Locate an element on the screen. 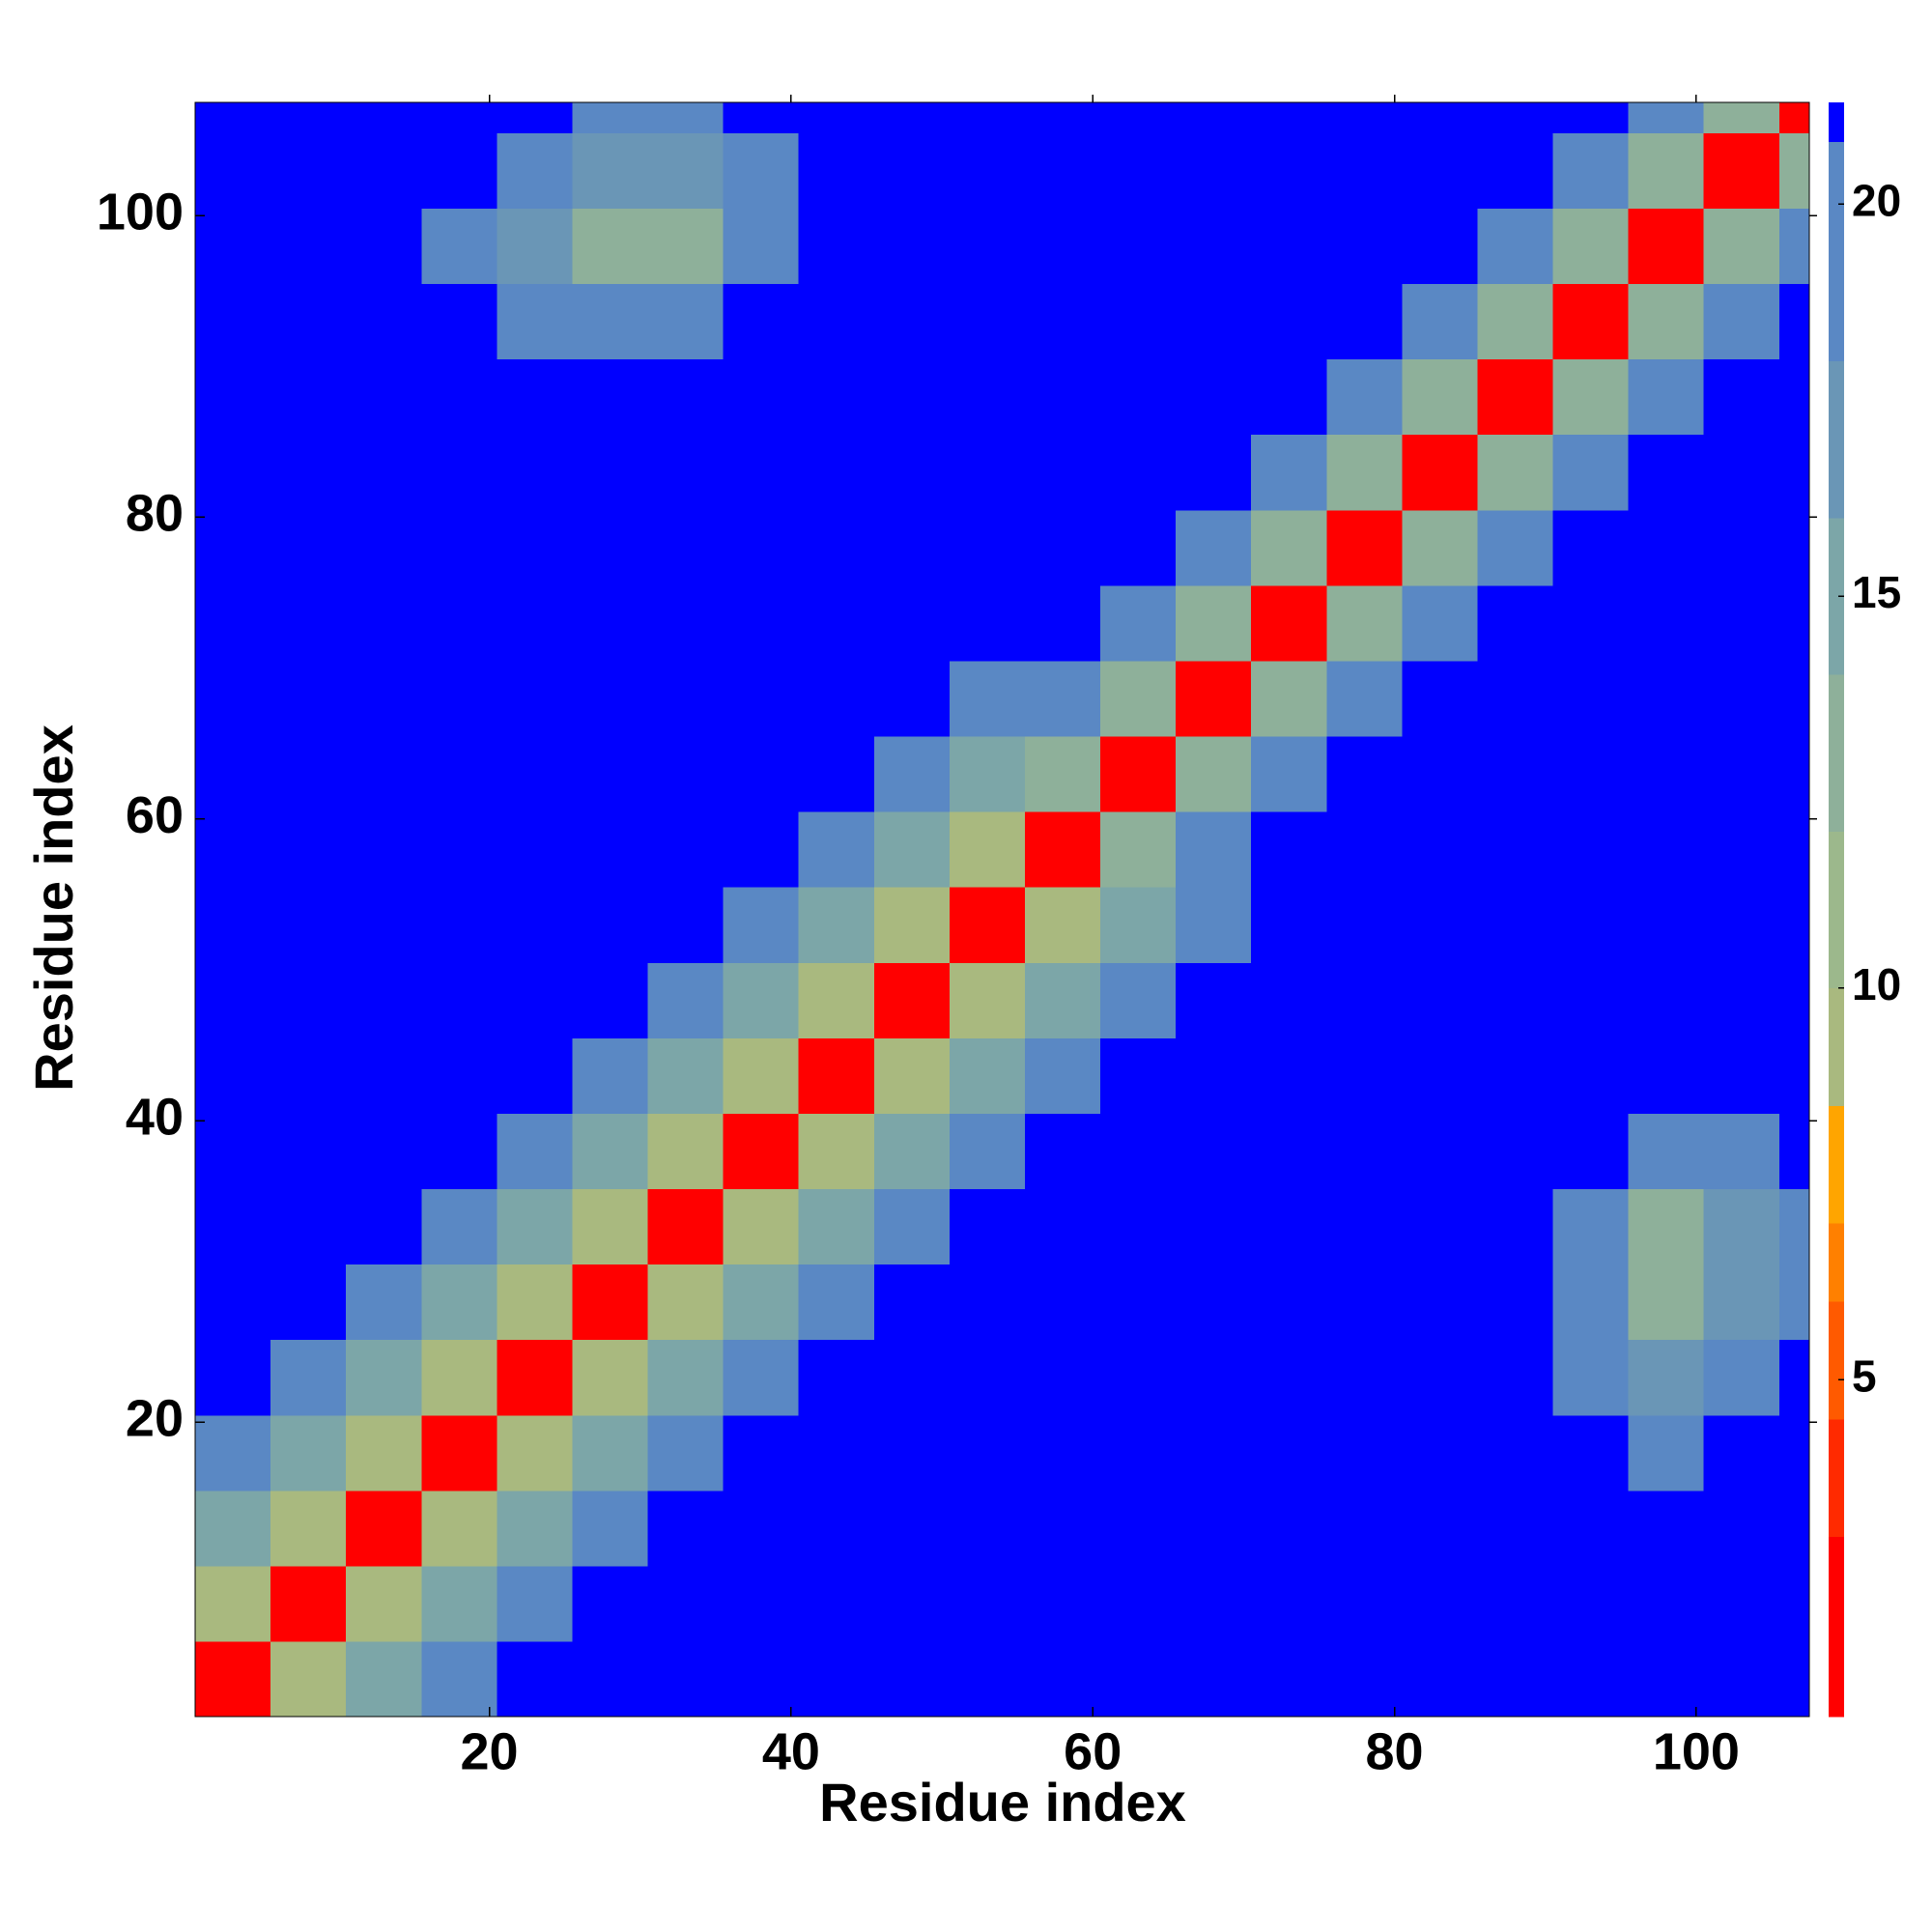 The height and width of the screenshot is (1932, 1932). colorbar-tick-label: 5 is located at coordinates (1864, 1375).